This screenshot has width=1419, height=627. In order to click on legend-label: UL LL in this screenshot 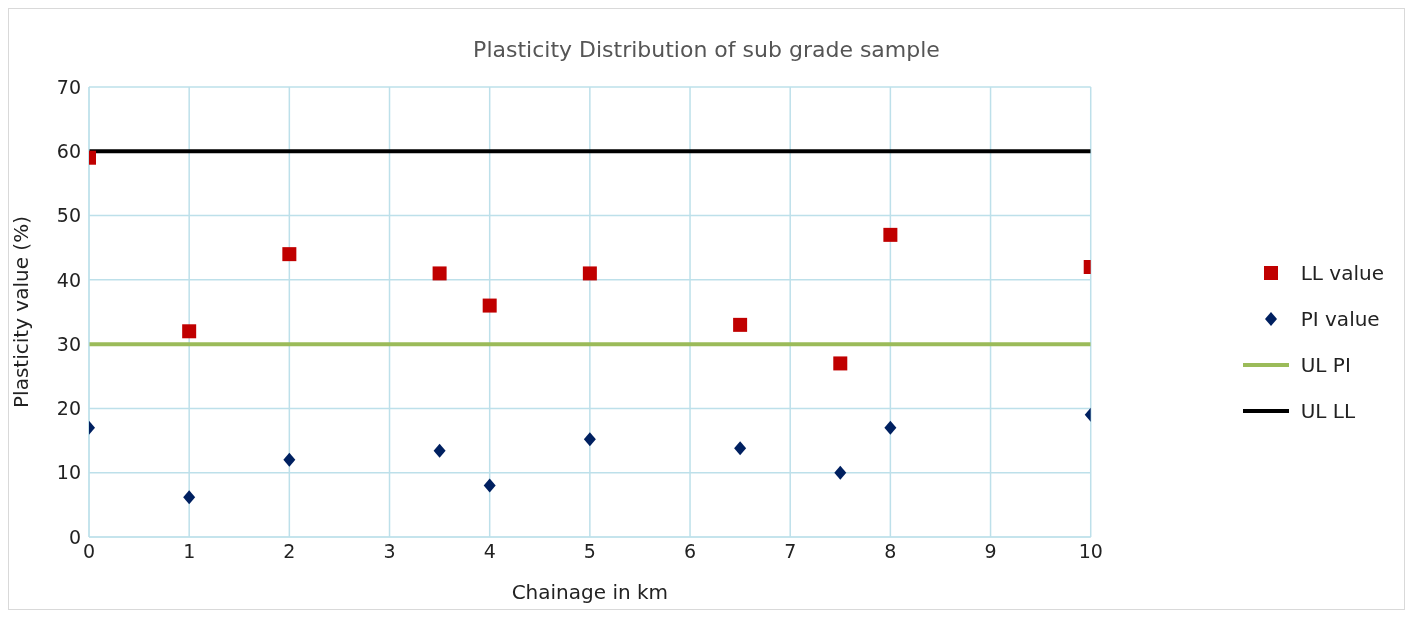, I will do `click(1328, 411)`.